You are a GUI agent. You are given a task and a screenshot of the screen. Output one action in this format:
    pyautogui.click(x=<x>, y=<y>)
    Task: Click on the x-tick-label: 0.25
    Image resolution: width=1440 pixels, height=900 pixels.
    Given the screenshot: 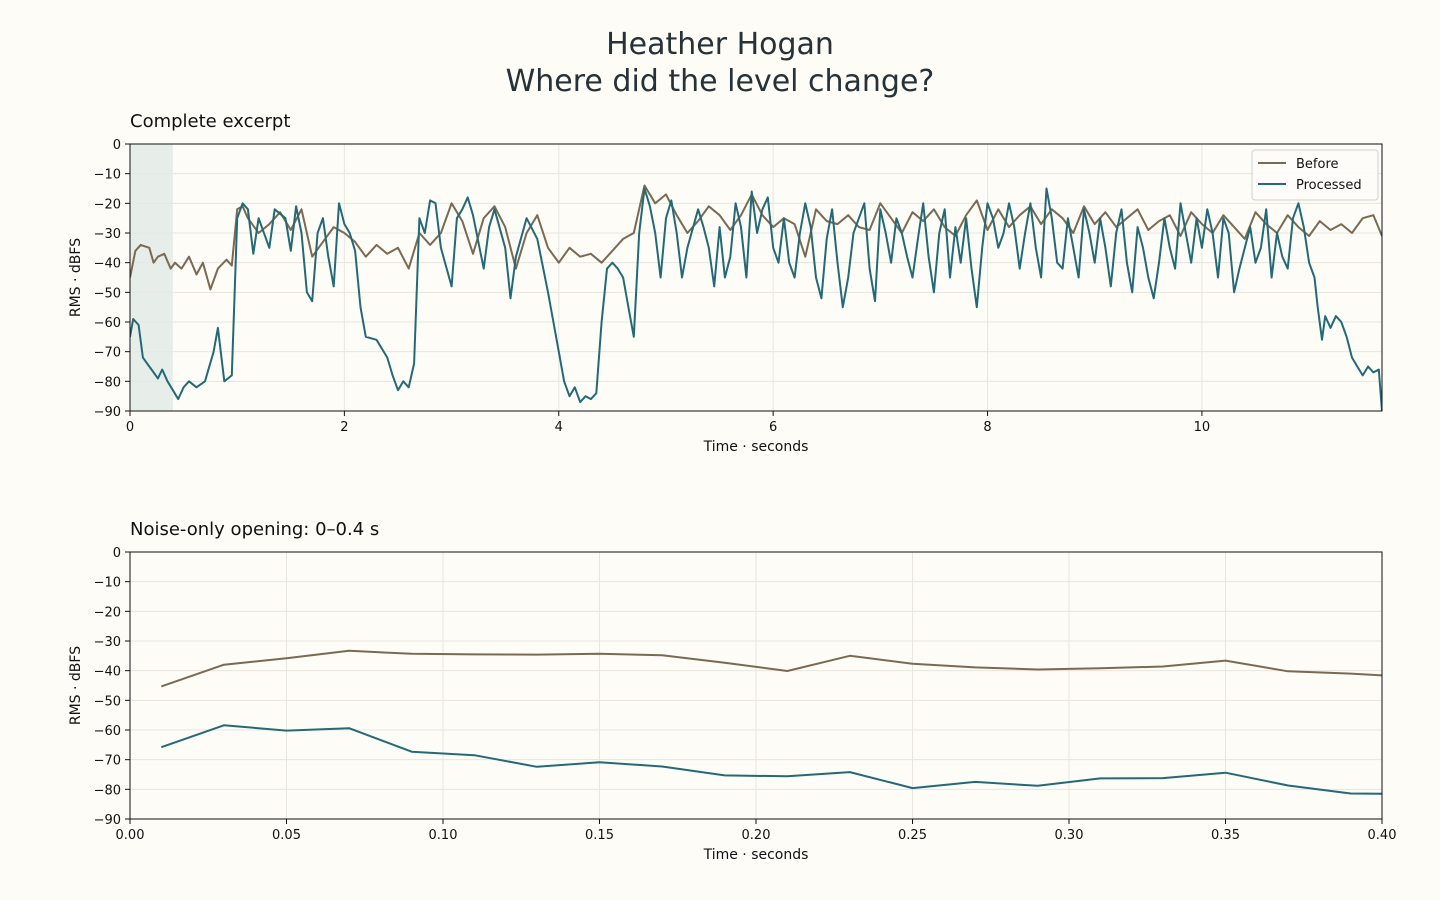 What is the action you would take?
    pyautogui.click(x=912, y=835)
    